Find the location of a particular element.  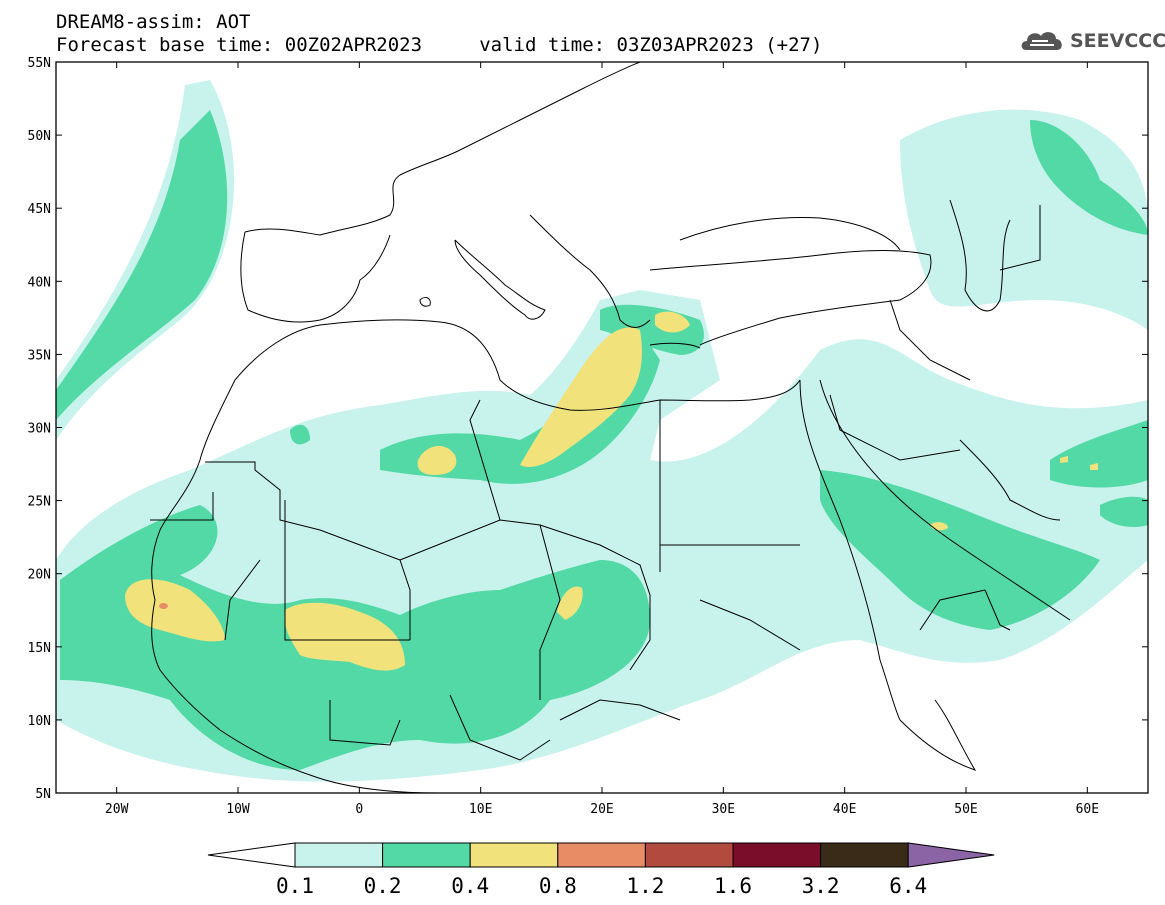

y-tick-label: 10N is located at coordinates (39, 721).